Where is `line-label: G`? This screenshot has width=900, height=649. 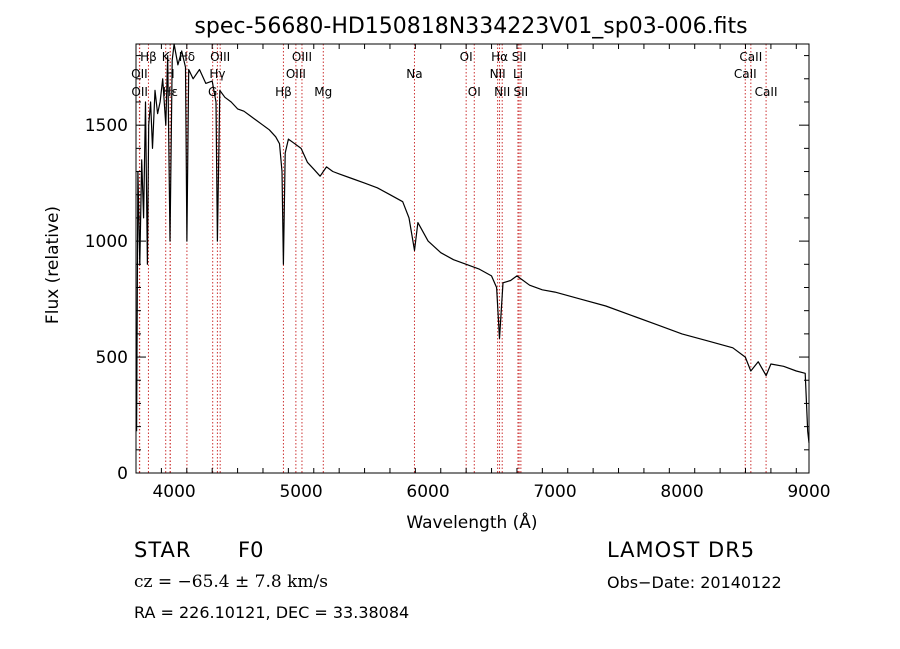
line-label: G is located at coordinates (212, 92).